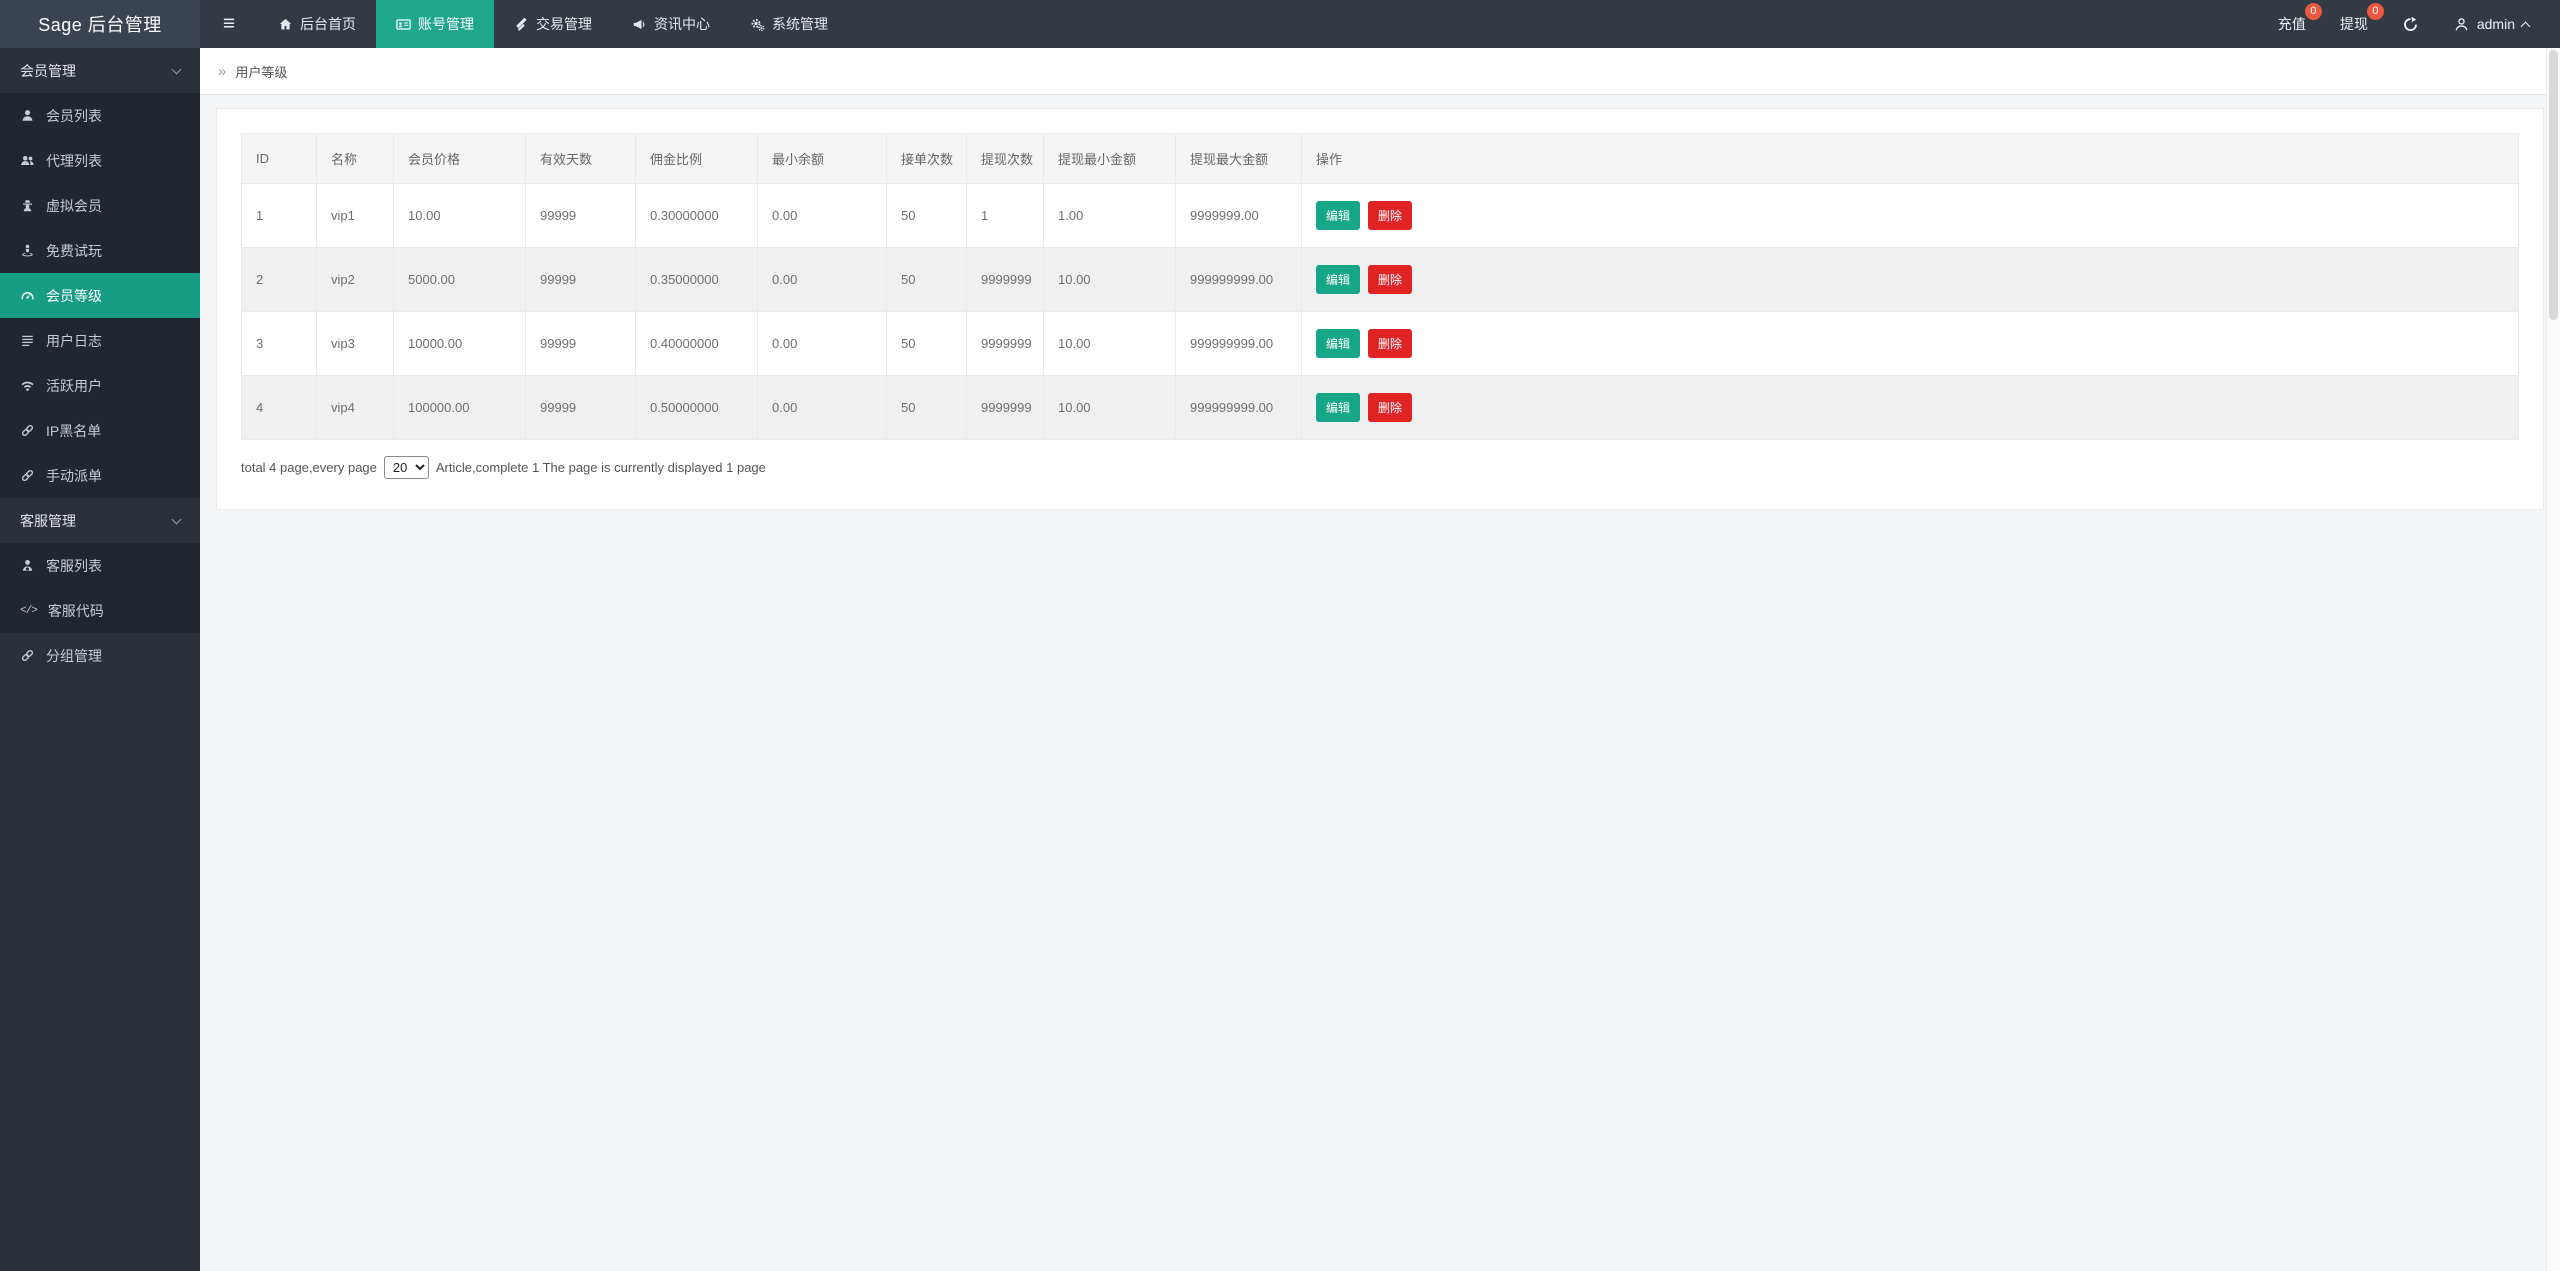 Image resolution: width=2560 pixels, height=1271 pixels. Describe the element at coordinates (403, 24) in the screenshot. I see `id-card-icon` at that location.